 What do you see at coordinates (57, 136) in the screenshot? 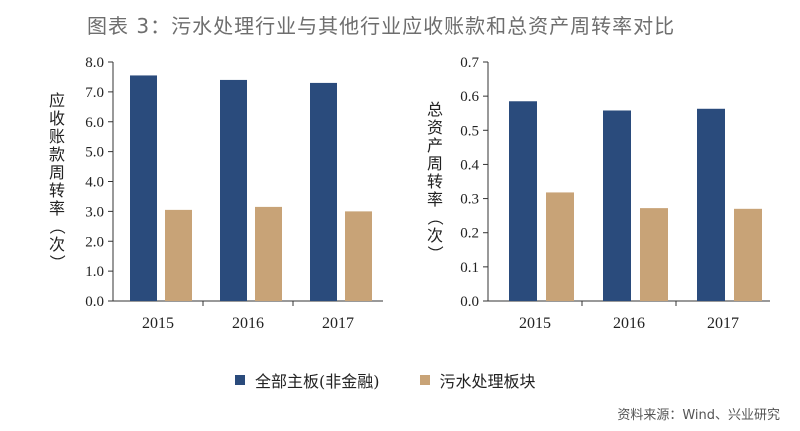
I see `y-axis-label-char: 账` at bounding box center [57, 136].